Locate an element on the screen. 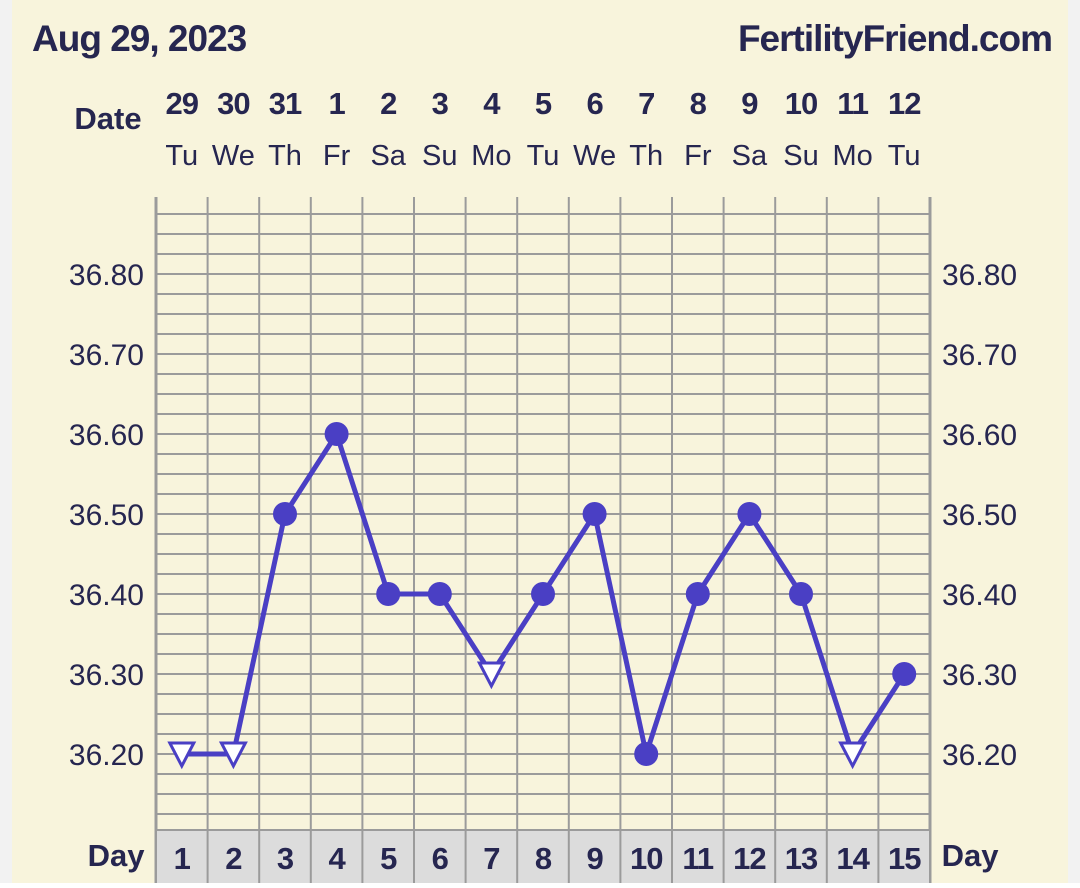  y-tick-label-left: 36.30 is located at coordinates (106, 675).